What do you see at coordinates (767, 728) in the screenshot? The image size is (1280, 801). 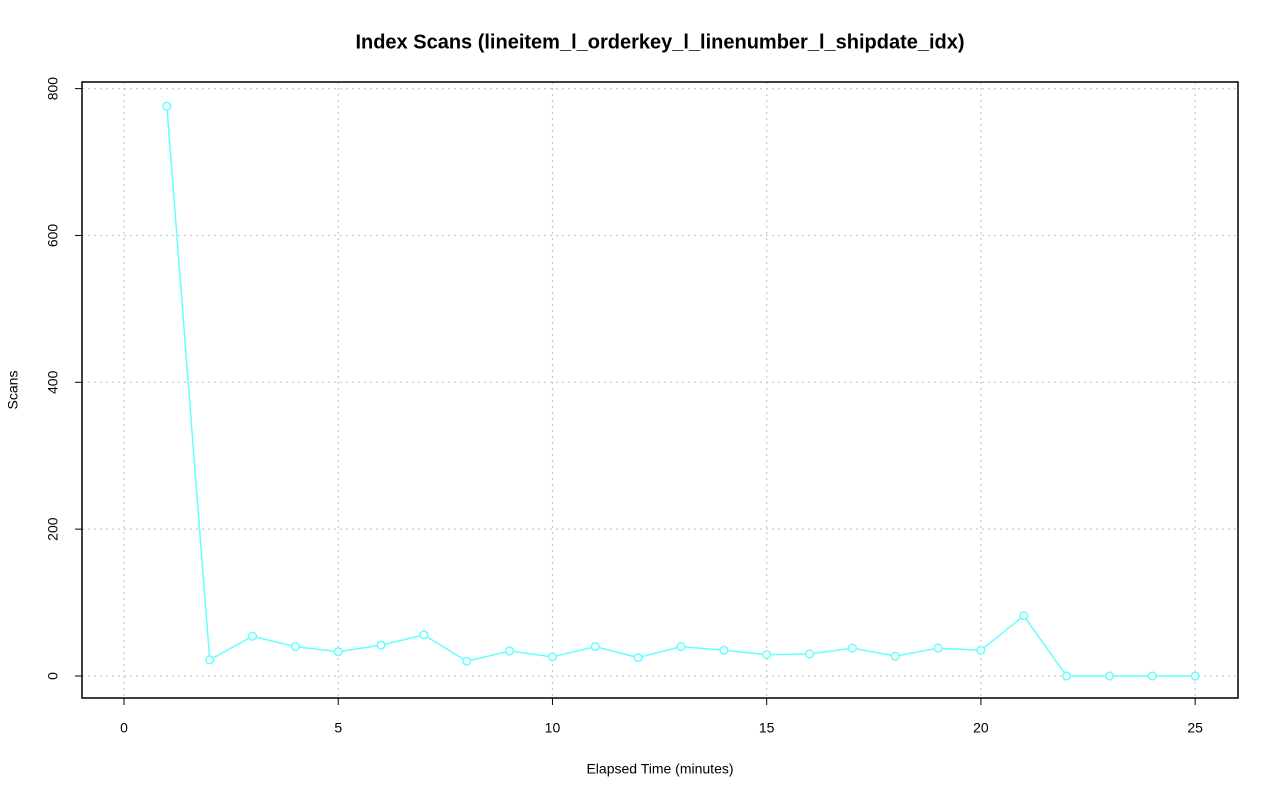 I see `x-tick-label: 15` at bounding box center [767, 728].